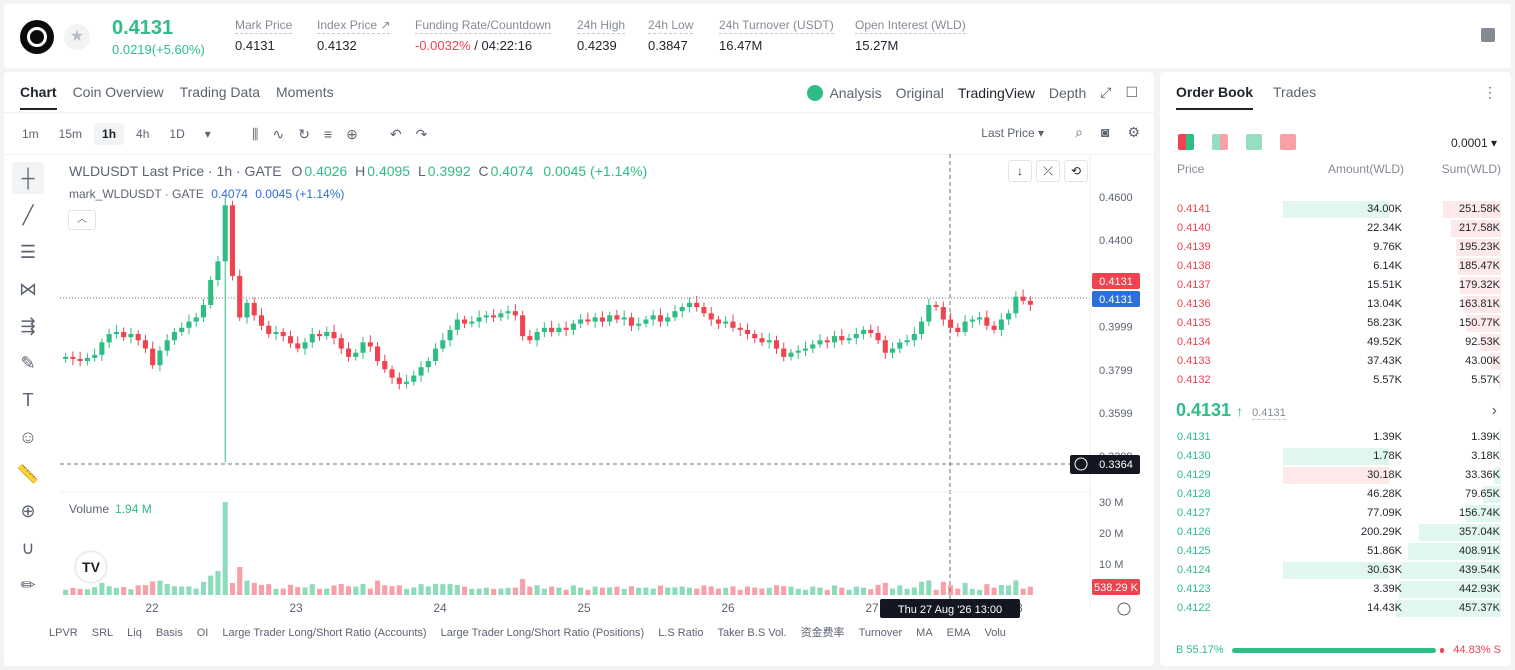 The image size is (1515, 670). I want to click on camera-icon: ◙, so click(1105, 132).